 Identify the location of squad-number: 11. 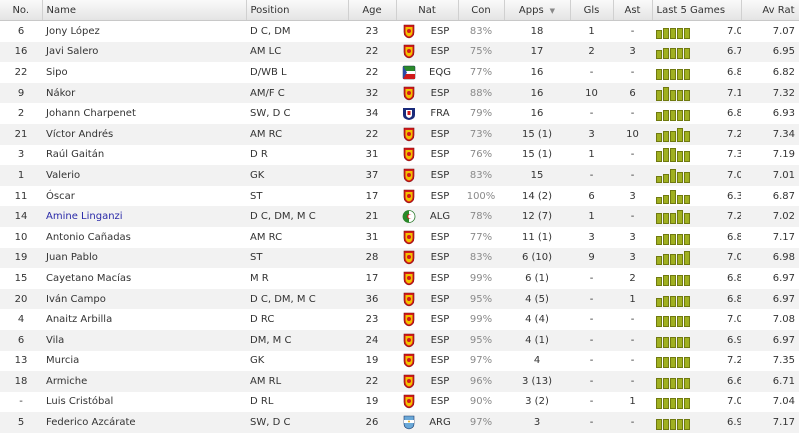
(21, 196).